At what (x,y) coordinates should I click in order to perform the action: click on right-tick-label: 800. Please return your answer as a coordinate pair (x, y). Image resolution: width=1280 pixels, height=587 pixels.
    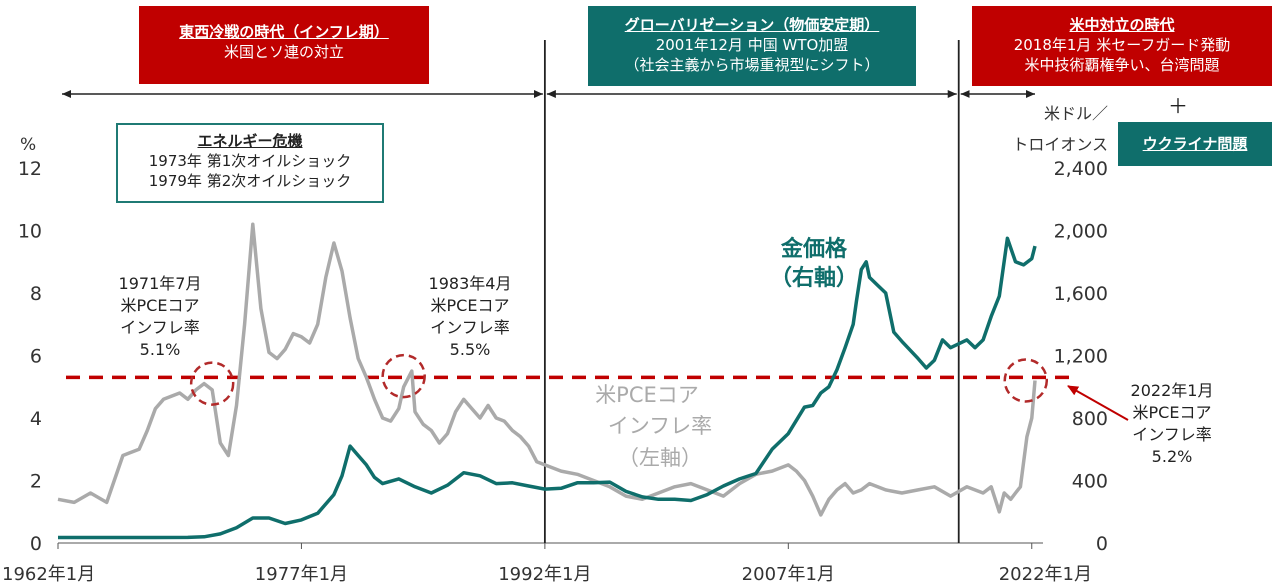
    Looking at the image, I should click on (1090, 419).